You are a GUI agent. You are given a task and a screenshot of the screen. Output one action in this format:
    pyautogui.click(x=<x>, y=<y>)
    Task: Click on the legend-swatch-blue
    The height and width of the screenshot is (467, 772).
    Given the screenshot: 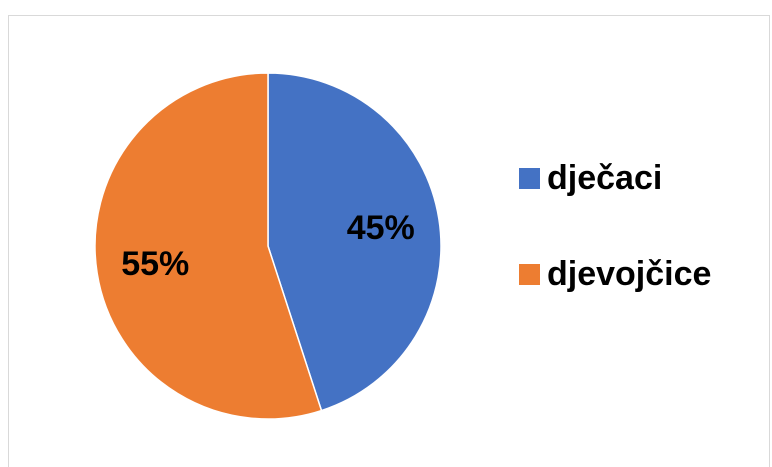 What is the action you would take?
    pyautogui.click(x=529, y=178)
    